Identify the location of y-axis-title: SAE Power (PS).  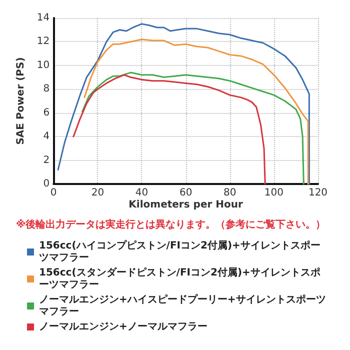
(21, 101).